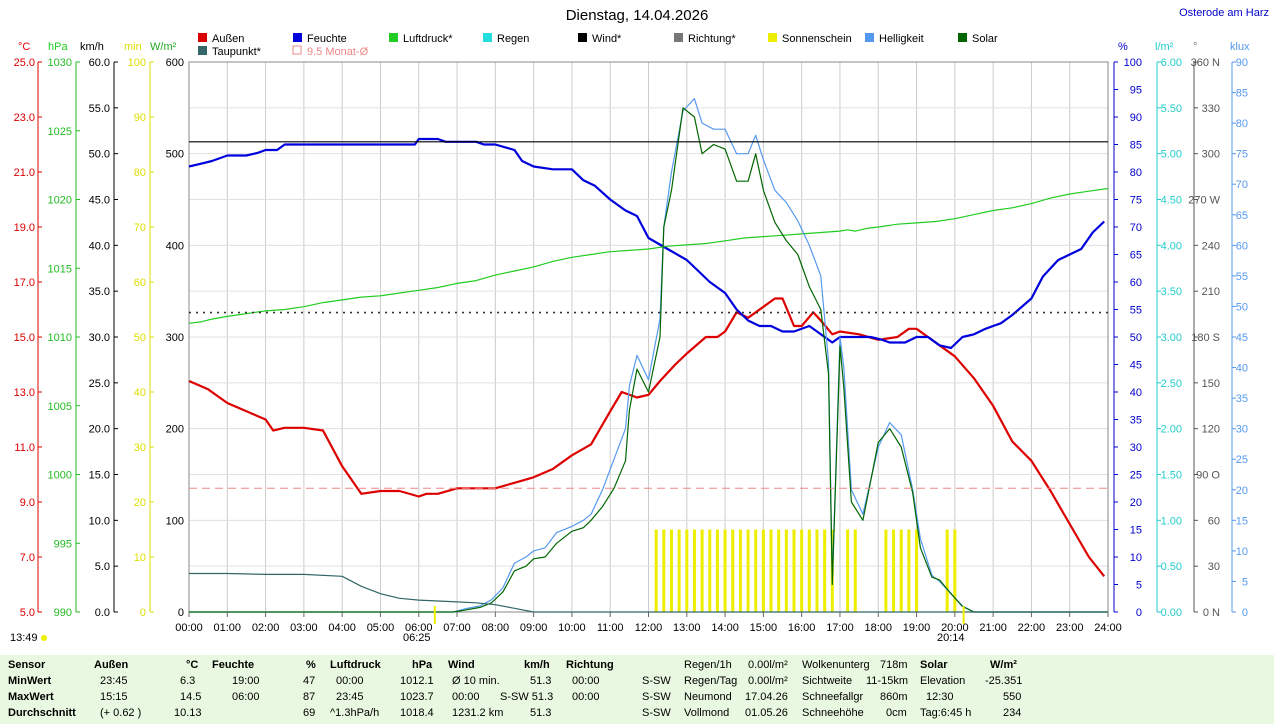  What do you see at coordinates (946, 713) in the screenshot?
I see `solar-daylength: Tag:6:45 h` at bounding box center [946, 713].